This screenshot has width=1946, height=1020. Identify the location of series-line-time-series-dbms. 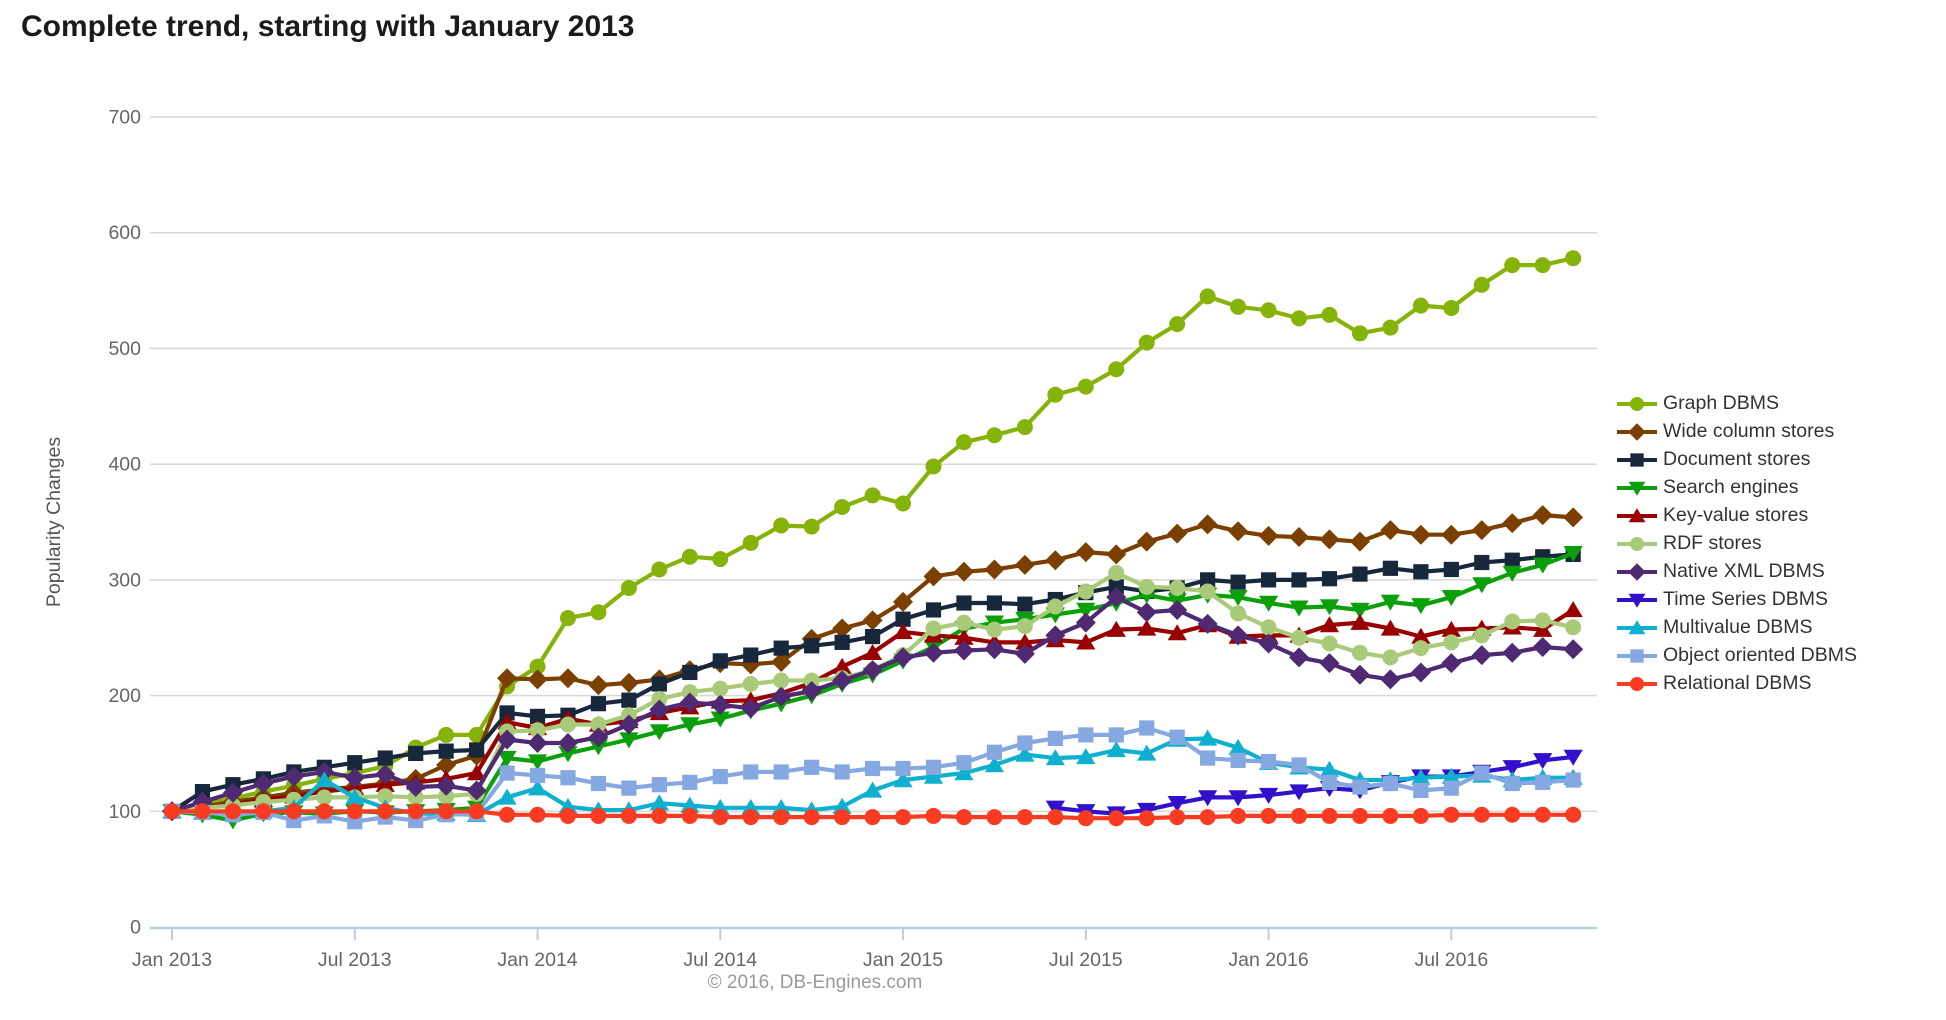
(1314, 785).